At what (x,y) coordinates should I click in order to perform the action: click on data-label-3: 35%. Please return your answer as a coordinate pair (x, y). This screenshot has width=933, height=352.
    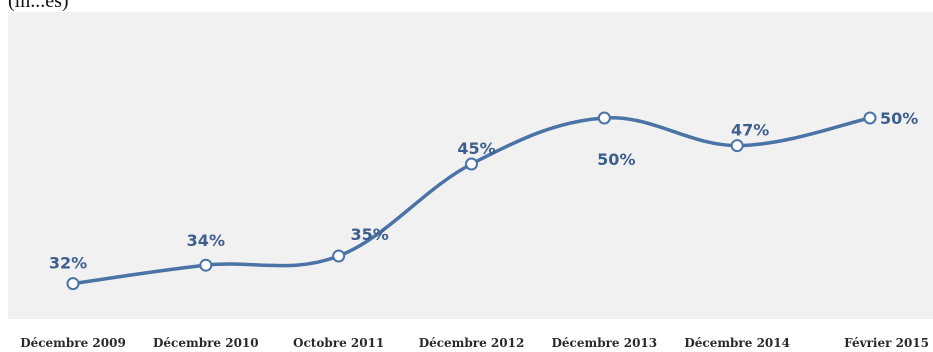
    Looking at the image, I should click on (370, 234).